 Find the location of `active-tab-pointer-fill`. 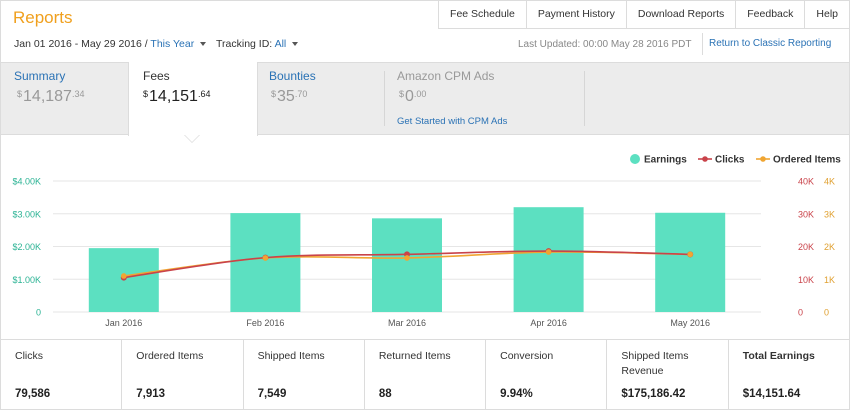

active-tab-pointer-fill is located at coordinates (192, 138).